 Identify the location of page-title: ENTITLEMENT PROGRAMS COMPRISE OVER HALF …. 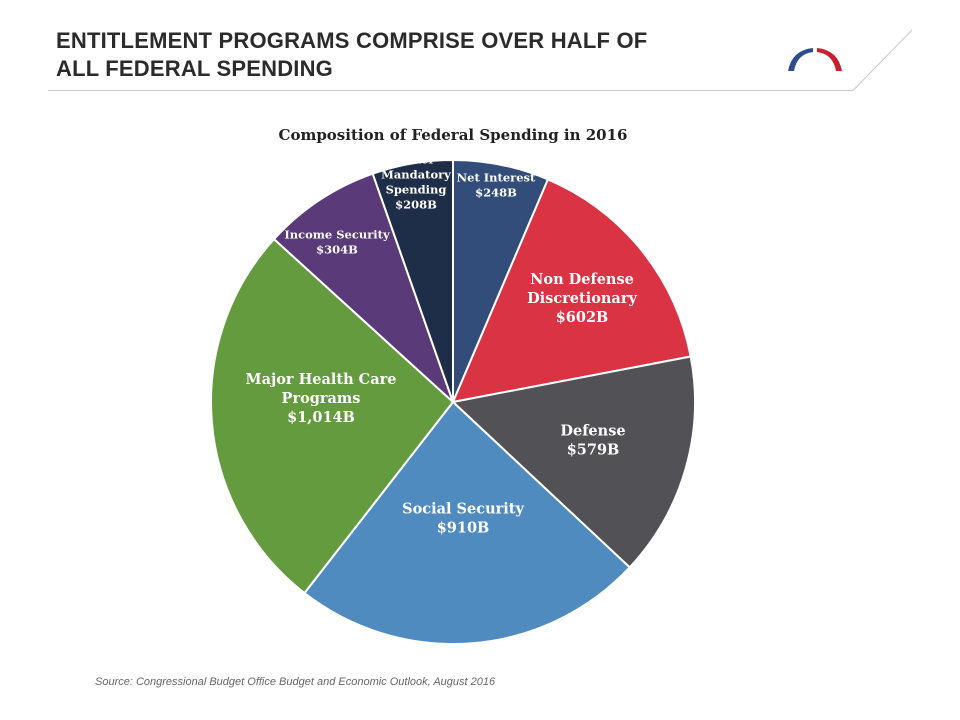
(406, 55).